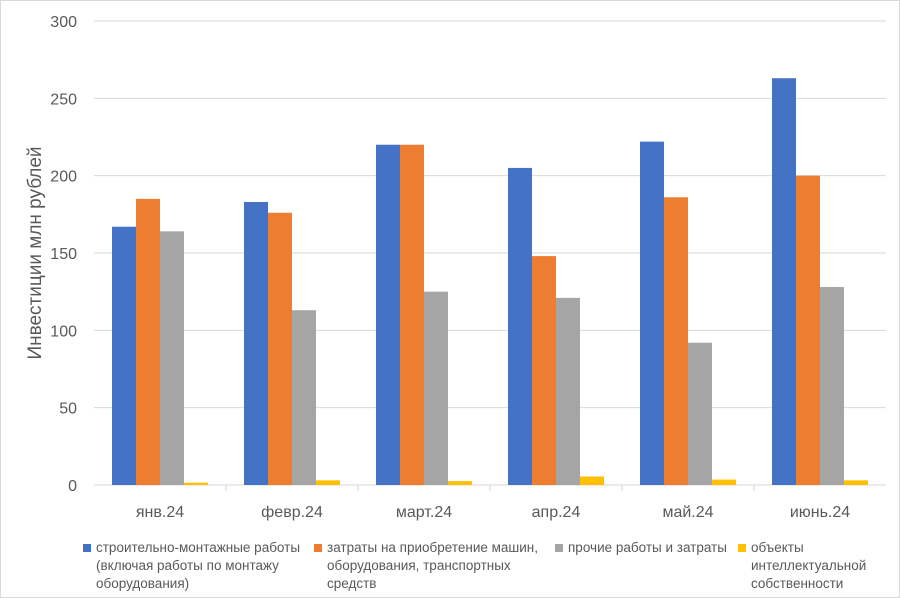  Describe the element at coordinates (63, 22) in the screenshot. I see `y-tick-label: 300` at that location.